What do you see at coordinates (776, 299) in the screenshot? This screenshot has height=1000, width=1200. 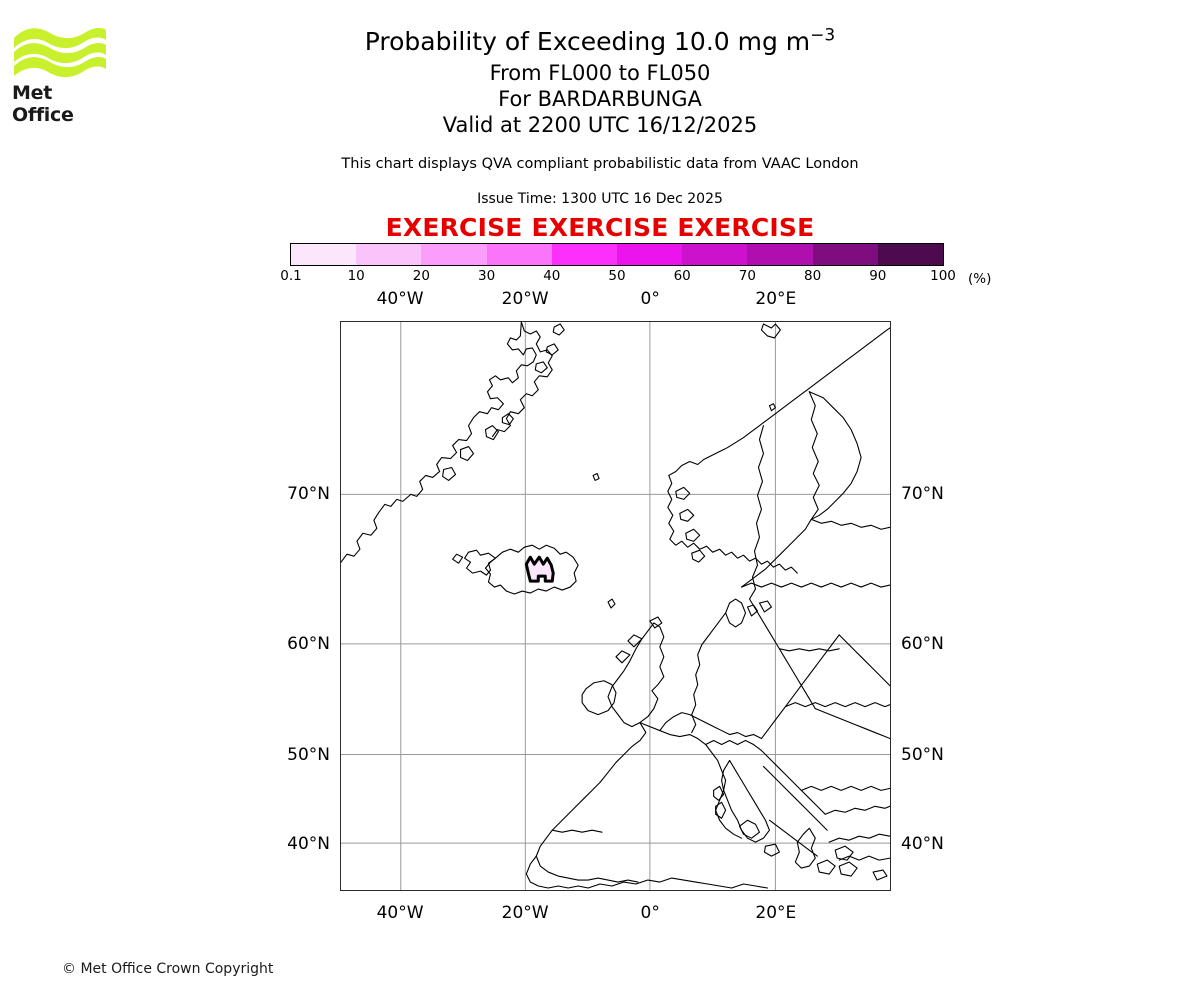 I see `lon-label-top-3: 20°E` at bounding box center [776, 299].